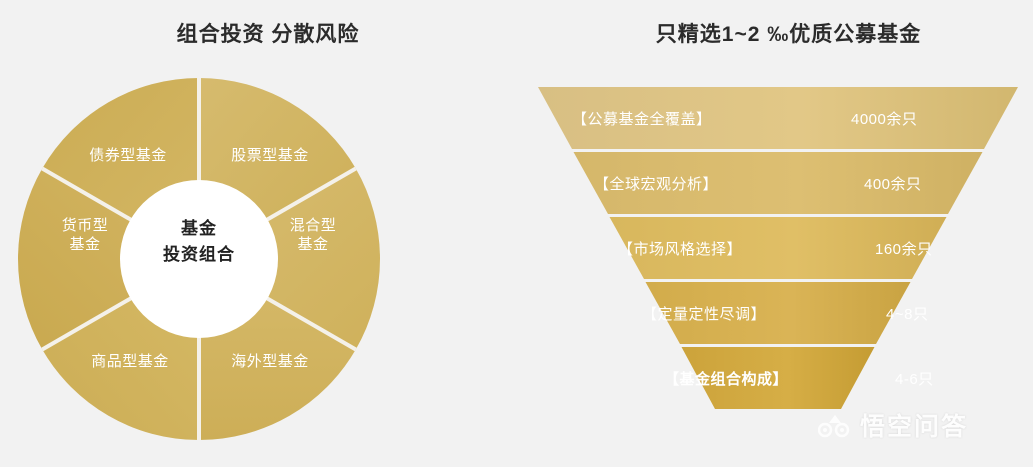 This screenshot has width=1033, height=467. What do you see at coordinates (656, 184) in the screenshot?
I see `funnel-stage-label-2: 【全球宏观分析】` at bounding box center [656, 184].